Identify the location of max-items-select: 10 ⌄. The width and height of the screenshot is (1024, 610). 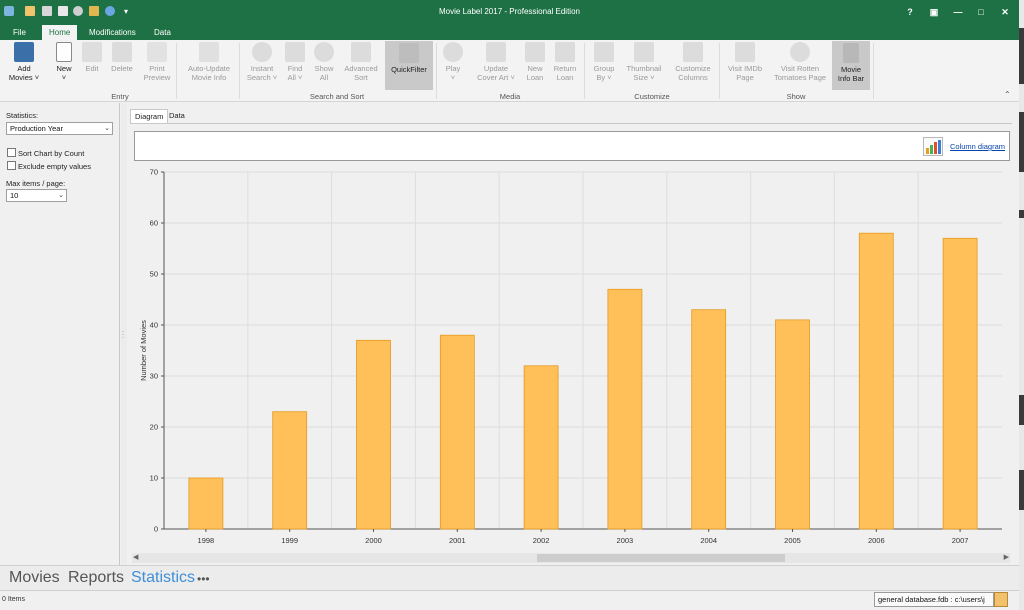
(36, 195).